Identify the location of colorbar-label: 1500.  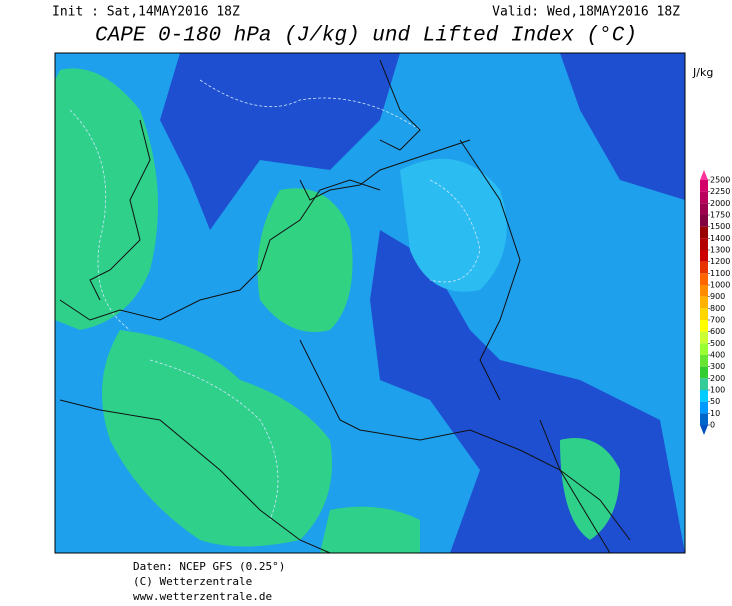
(720, 226).